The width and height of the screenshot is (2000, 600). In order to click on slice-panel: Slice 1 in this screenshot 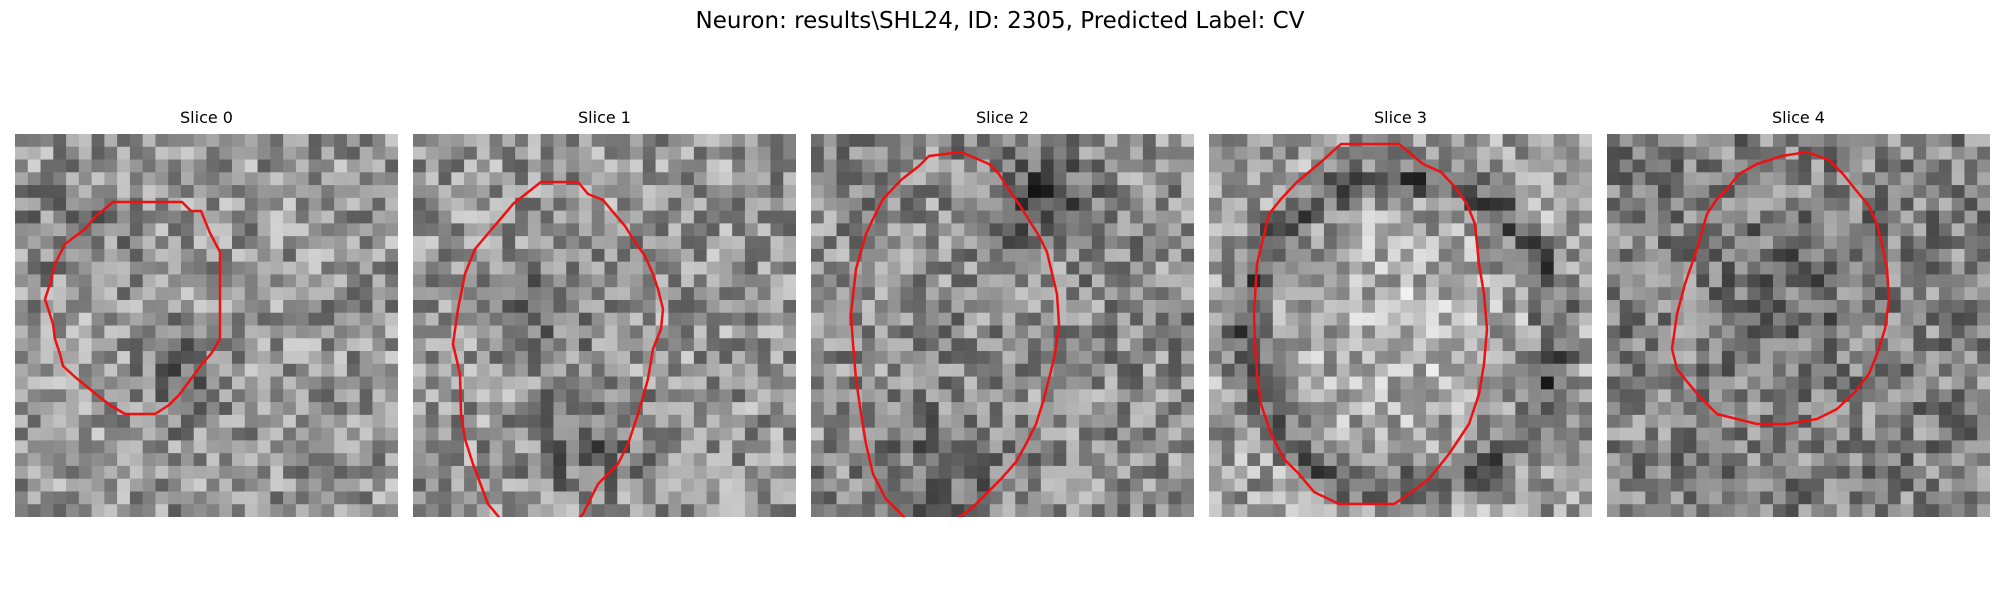, I will do `click(604, 119)`.